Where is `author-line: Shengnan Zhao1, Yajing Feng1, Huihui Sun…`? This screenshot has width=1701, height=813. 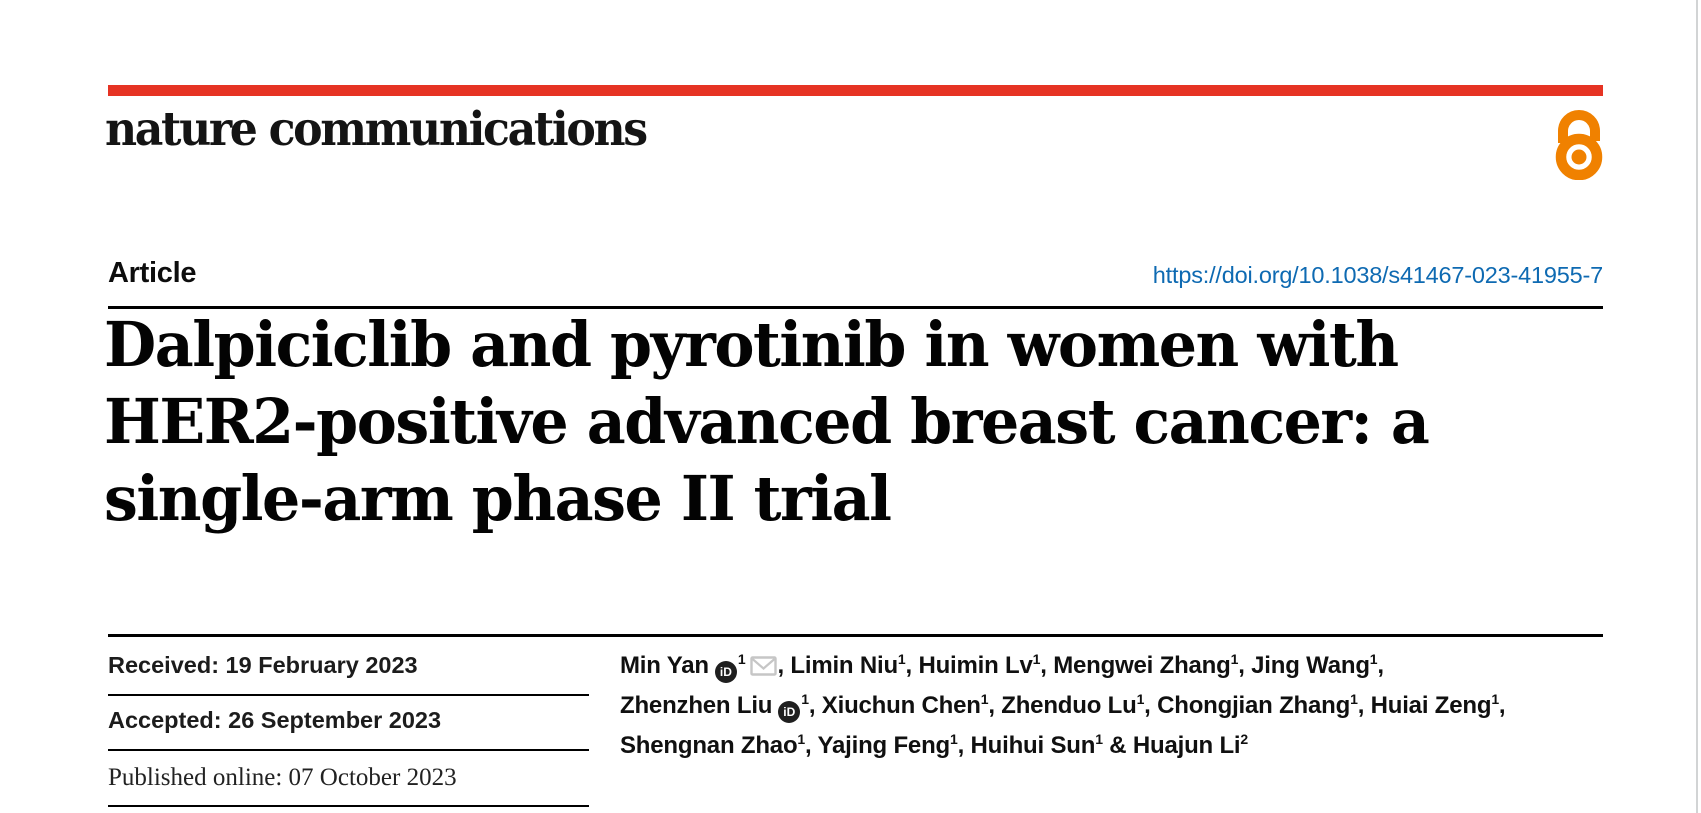 author-line: Shengnan Zhao1, Yajing Feng1, Huihui Sun… is located at coordinates (1115, 747).